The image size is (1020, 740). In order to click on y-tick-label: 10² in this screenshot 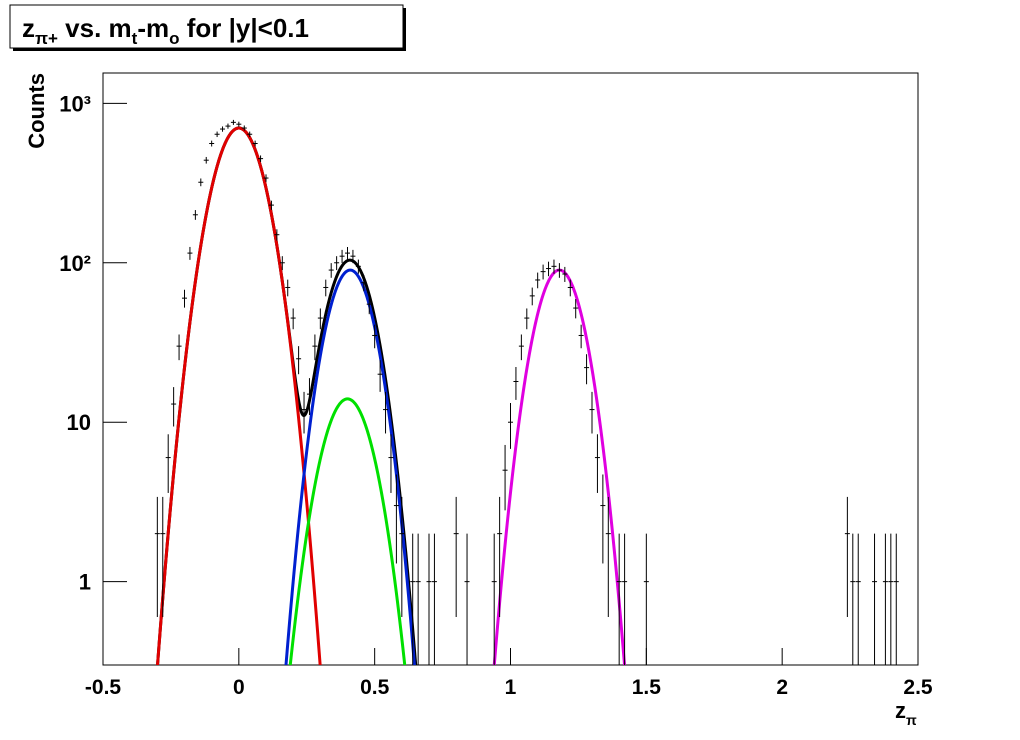, I will do `click(75, 263)`.